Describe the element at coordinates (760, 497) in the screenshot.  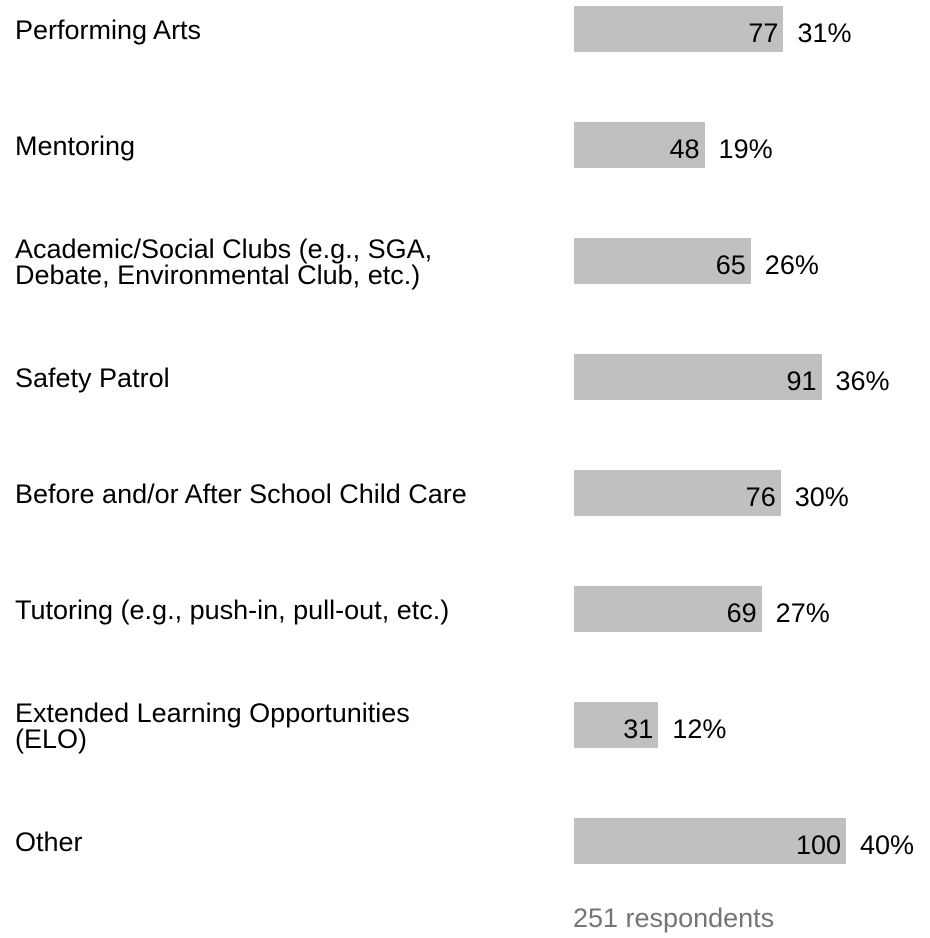
I see `bar-value-label: 76` at that location.